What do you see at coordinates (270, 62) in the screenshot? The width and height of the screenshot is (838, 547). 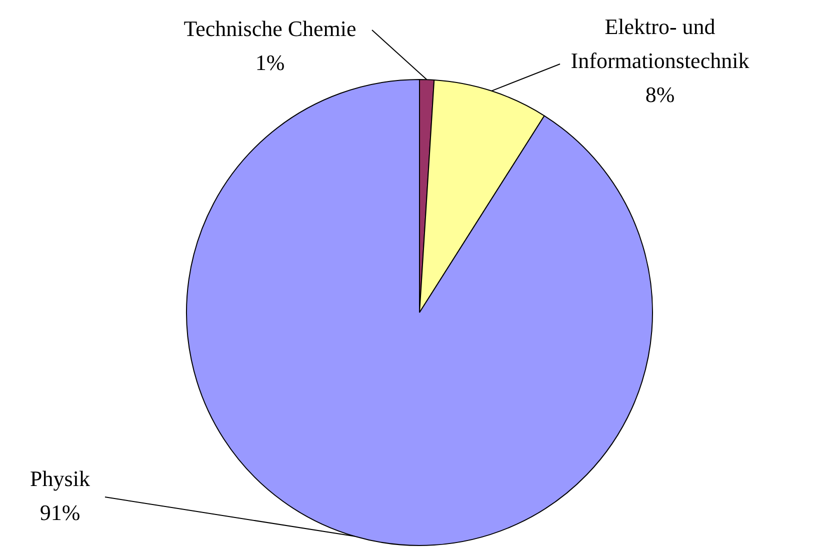 I see `data-label: 1%` at bounding box center [270, 62].